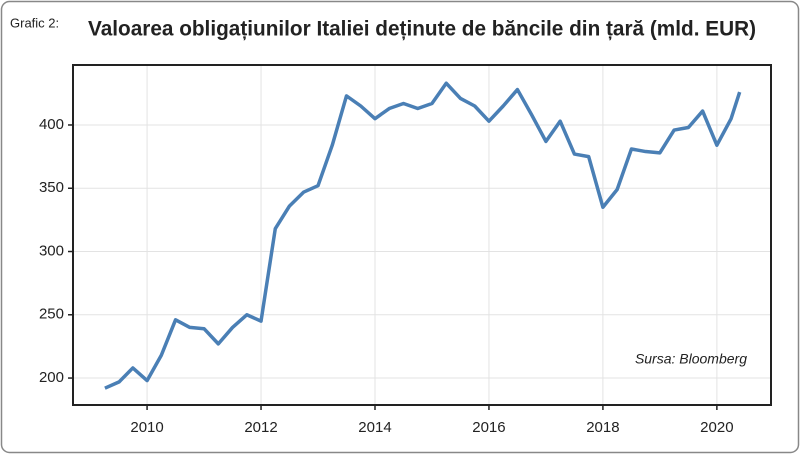 This screenshot has height=454, width=800. What do you see at coordinates (51, 187) in the screenshot?
I see `y-tick-label: 350` at bounding box center [51, 187].